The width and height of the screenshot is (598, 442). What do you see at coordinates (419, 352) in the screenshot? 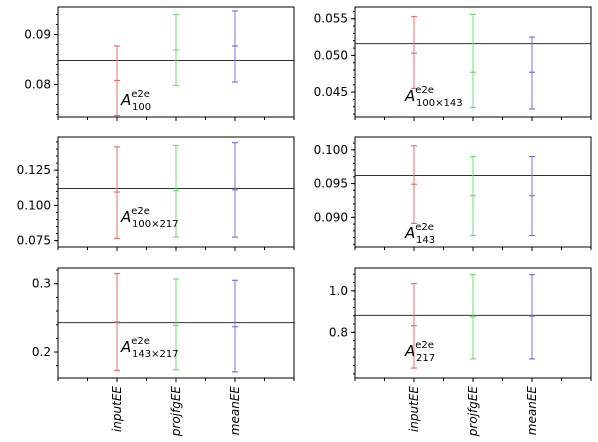
I see `panel-annotation: Ae2e 217` at bounding box center [419, 352].